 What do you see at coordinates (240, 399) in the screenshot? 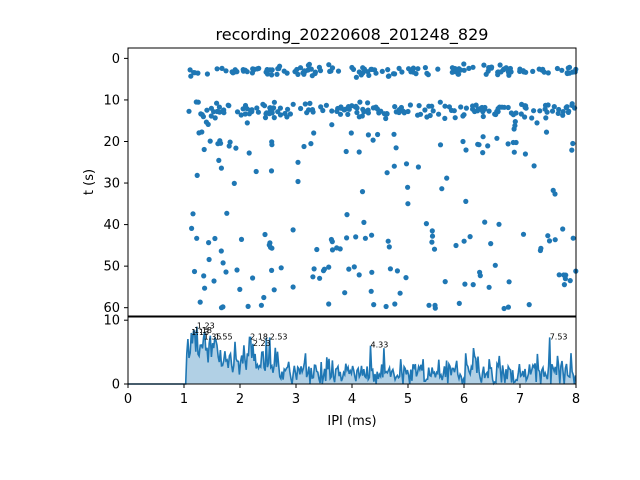
I see `histogram-x-tick-label: 2` at bounding box center [240, 399].